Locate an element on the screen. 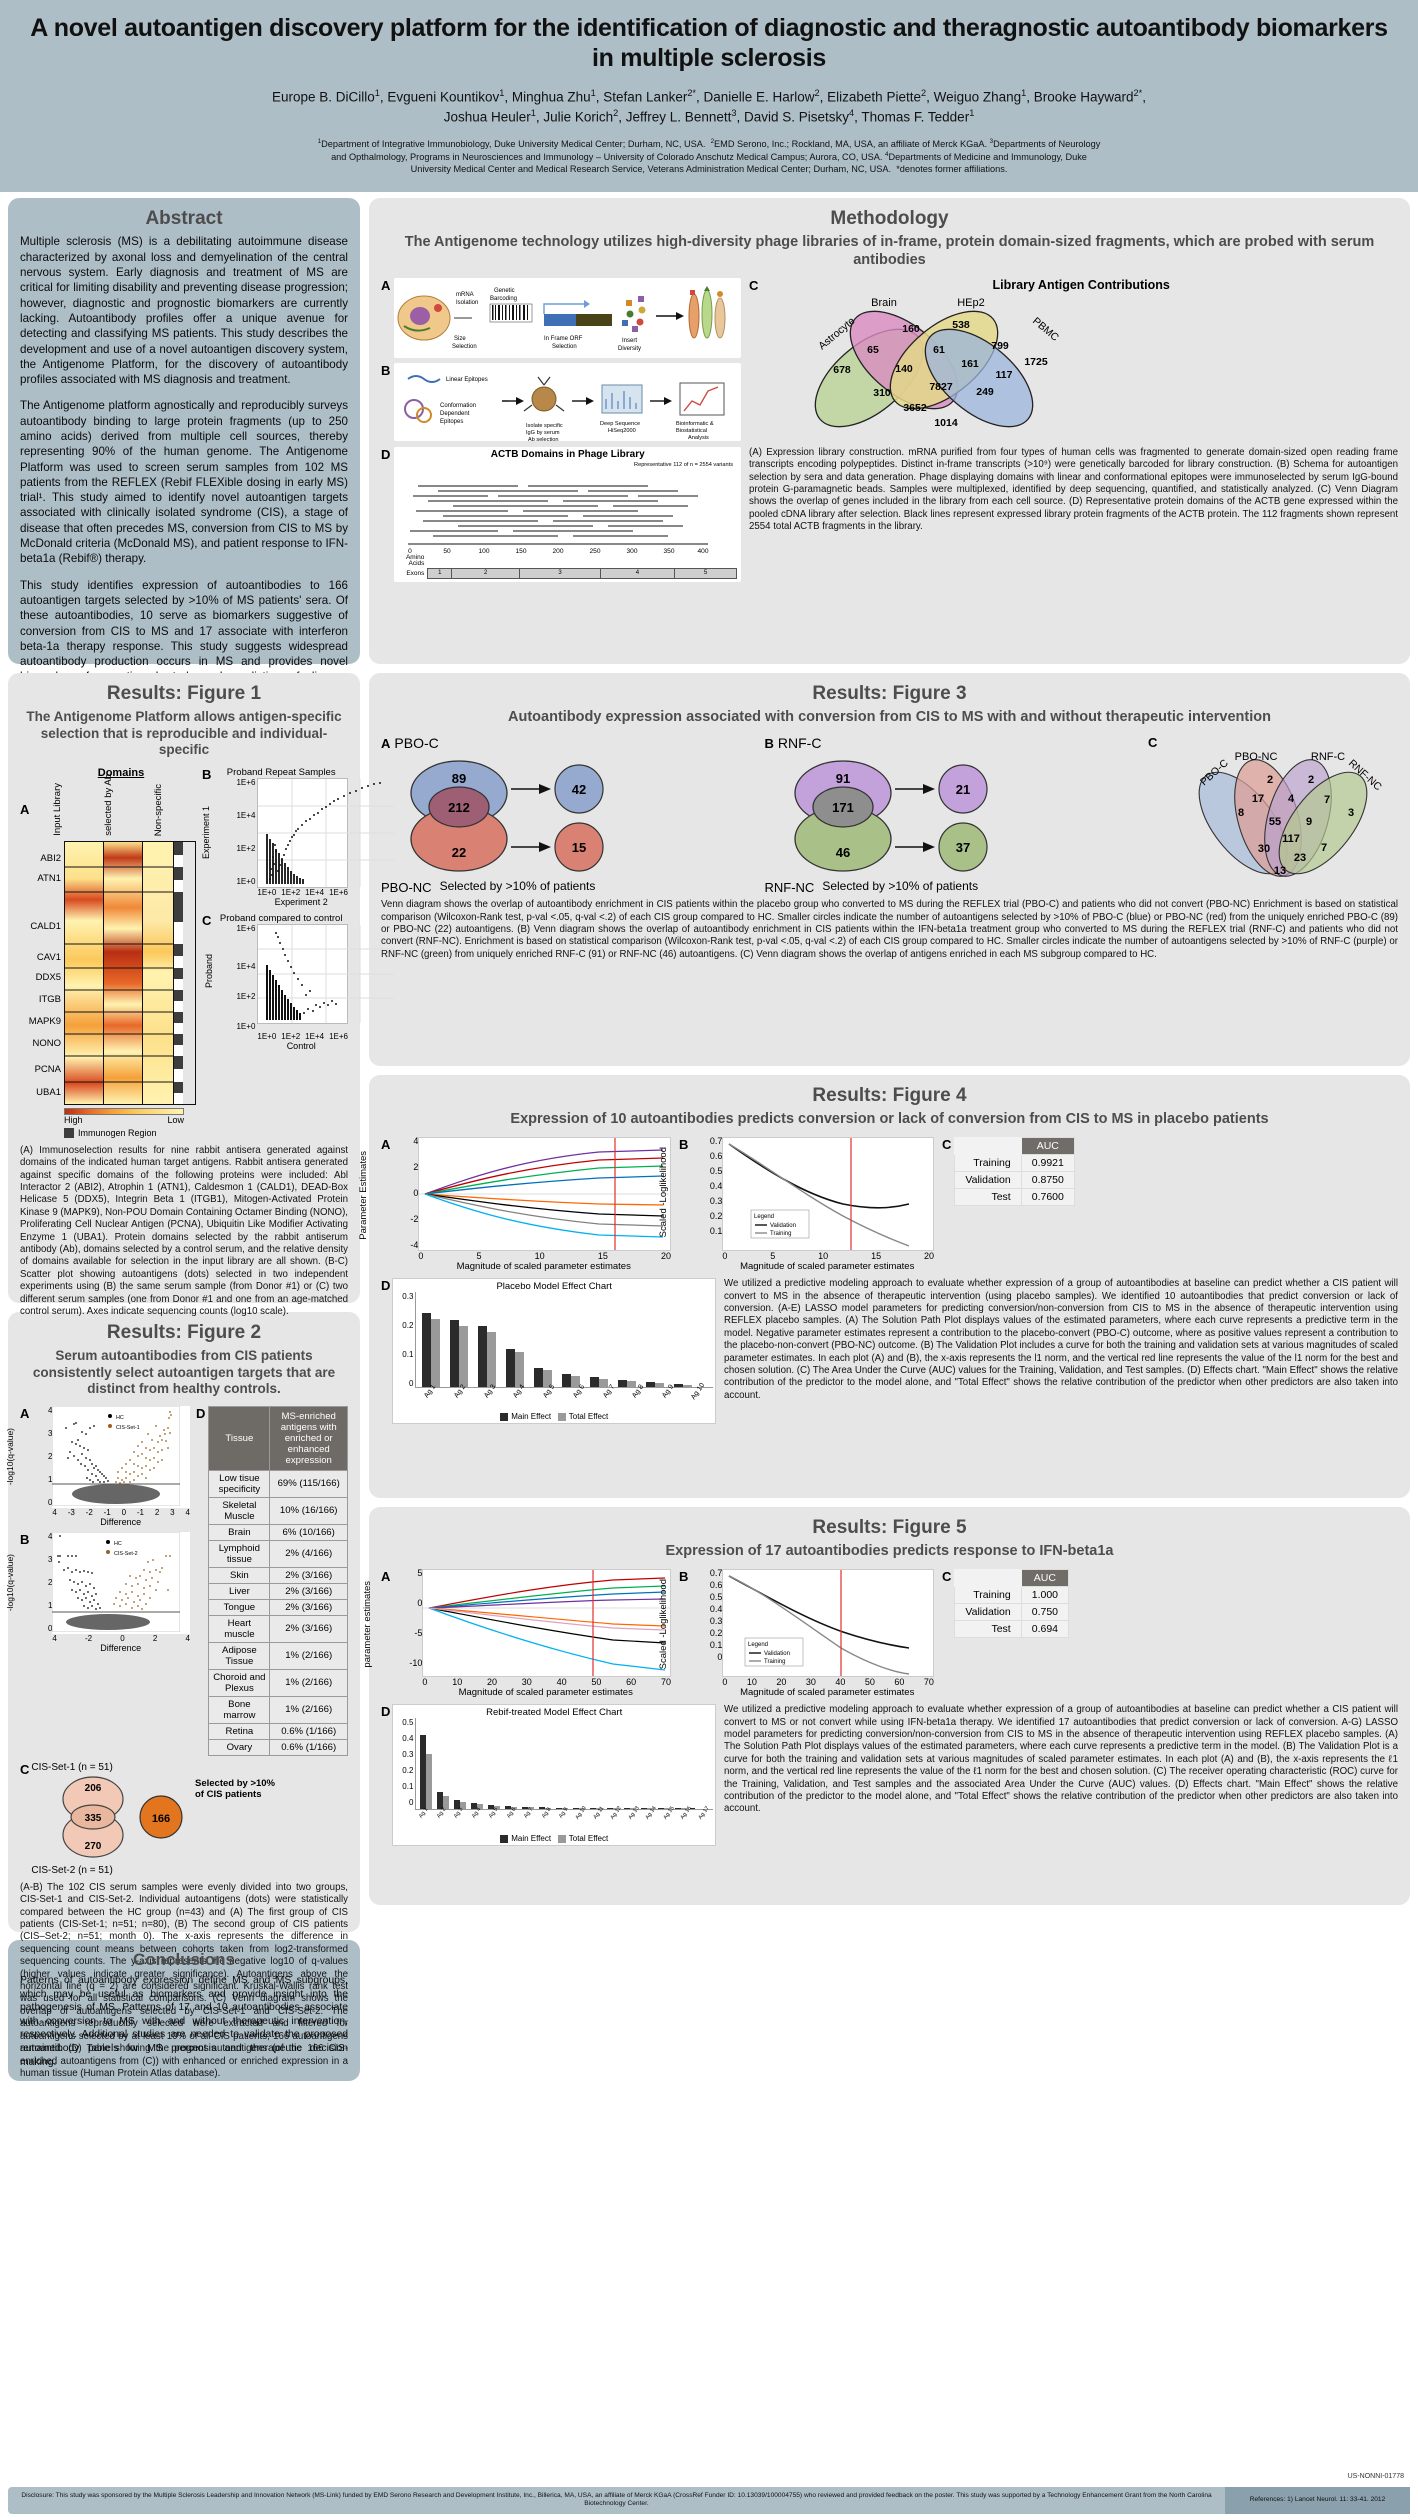 The image size is (1418, 2520). svg-text: HiSeq2000 is located at coordinates (622, 431).